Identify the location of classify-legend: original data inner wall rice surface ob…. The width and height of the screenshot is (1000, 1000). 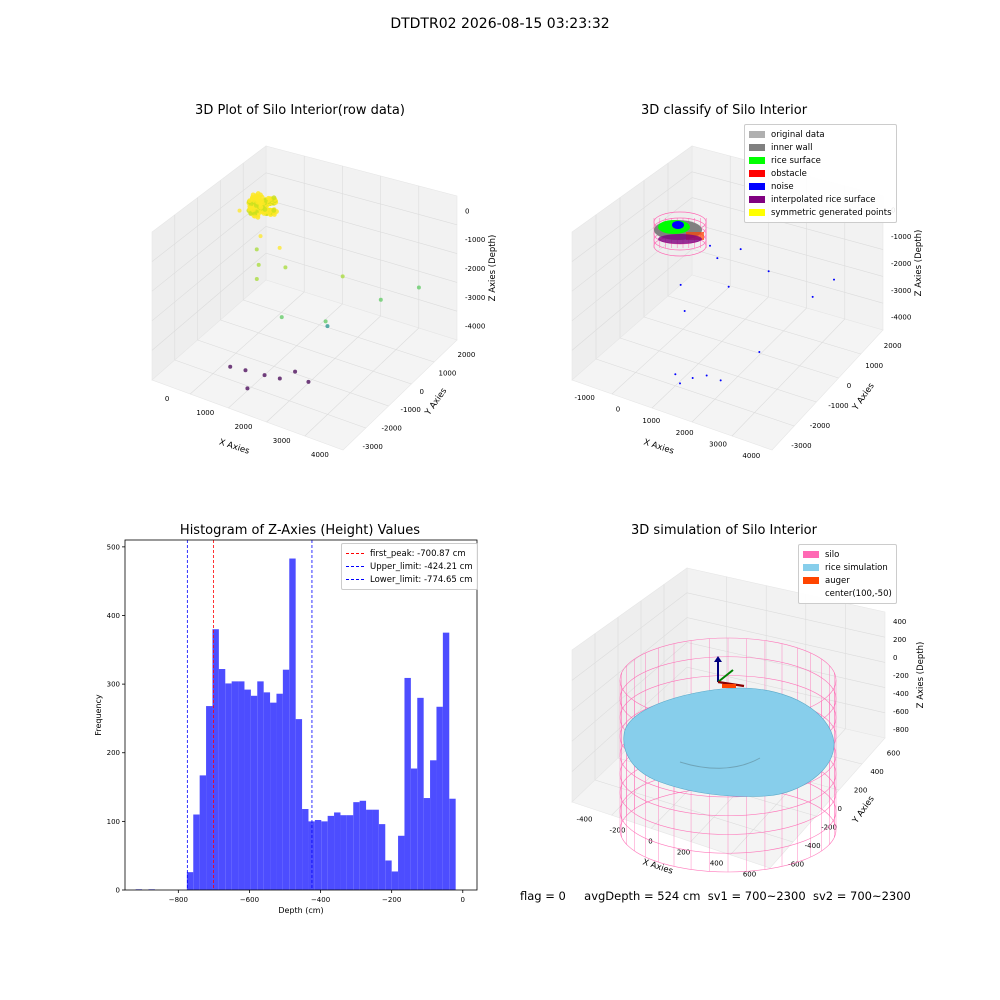
(820, 173).